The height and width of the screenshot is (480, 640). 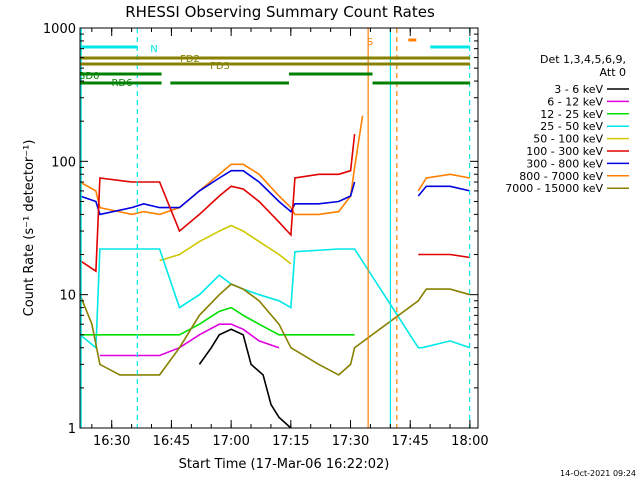 What do you see at coordinates (554, 188) in the screenshot?
I see `legend-label-7000-15000-kev: 7000 - 15000 keV` at bounding box center [554, 188].